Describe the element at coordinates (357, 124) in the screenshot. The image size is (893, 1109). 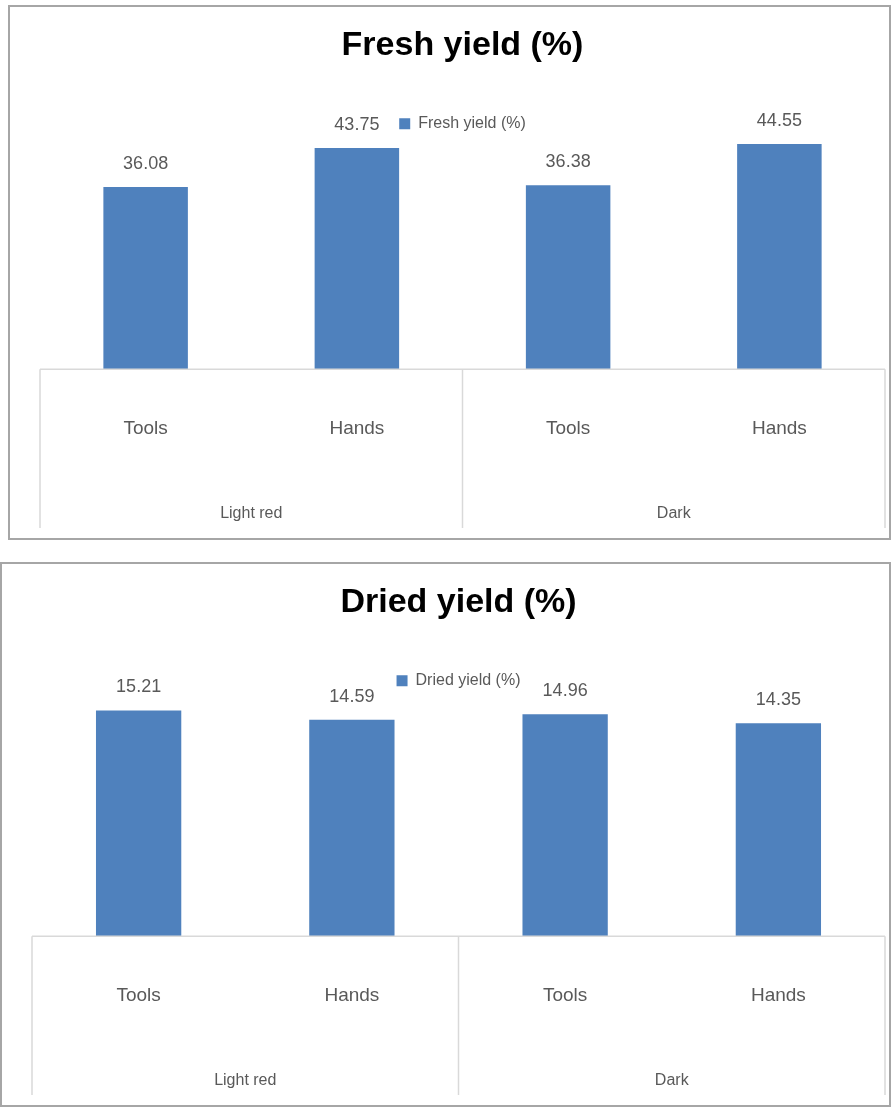
I see `data-label: 43.75` at that location.